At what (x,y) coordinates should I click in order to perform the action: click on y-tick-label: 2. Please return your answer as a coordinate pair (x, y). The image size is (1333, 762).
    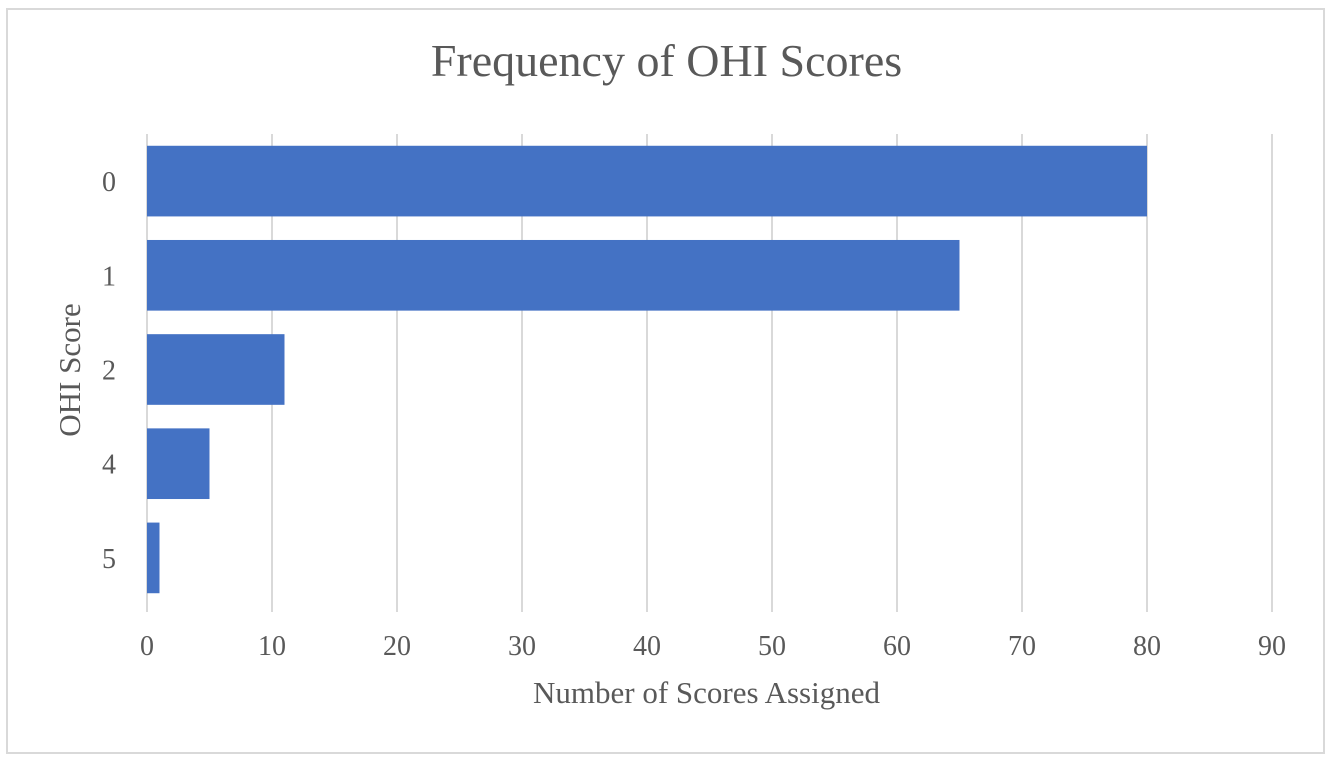
    Looking at the image, I should click on (109, 371).